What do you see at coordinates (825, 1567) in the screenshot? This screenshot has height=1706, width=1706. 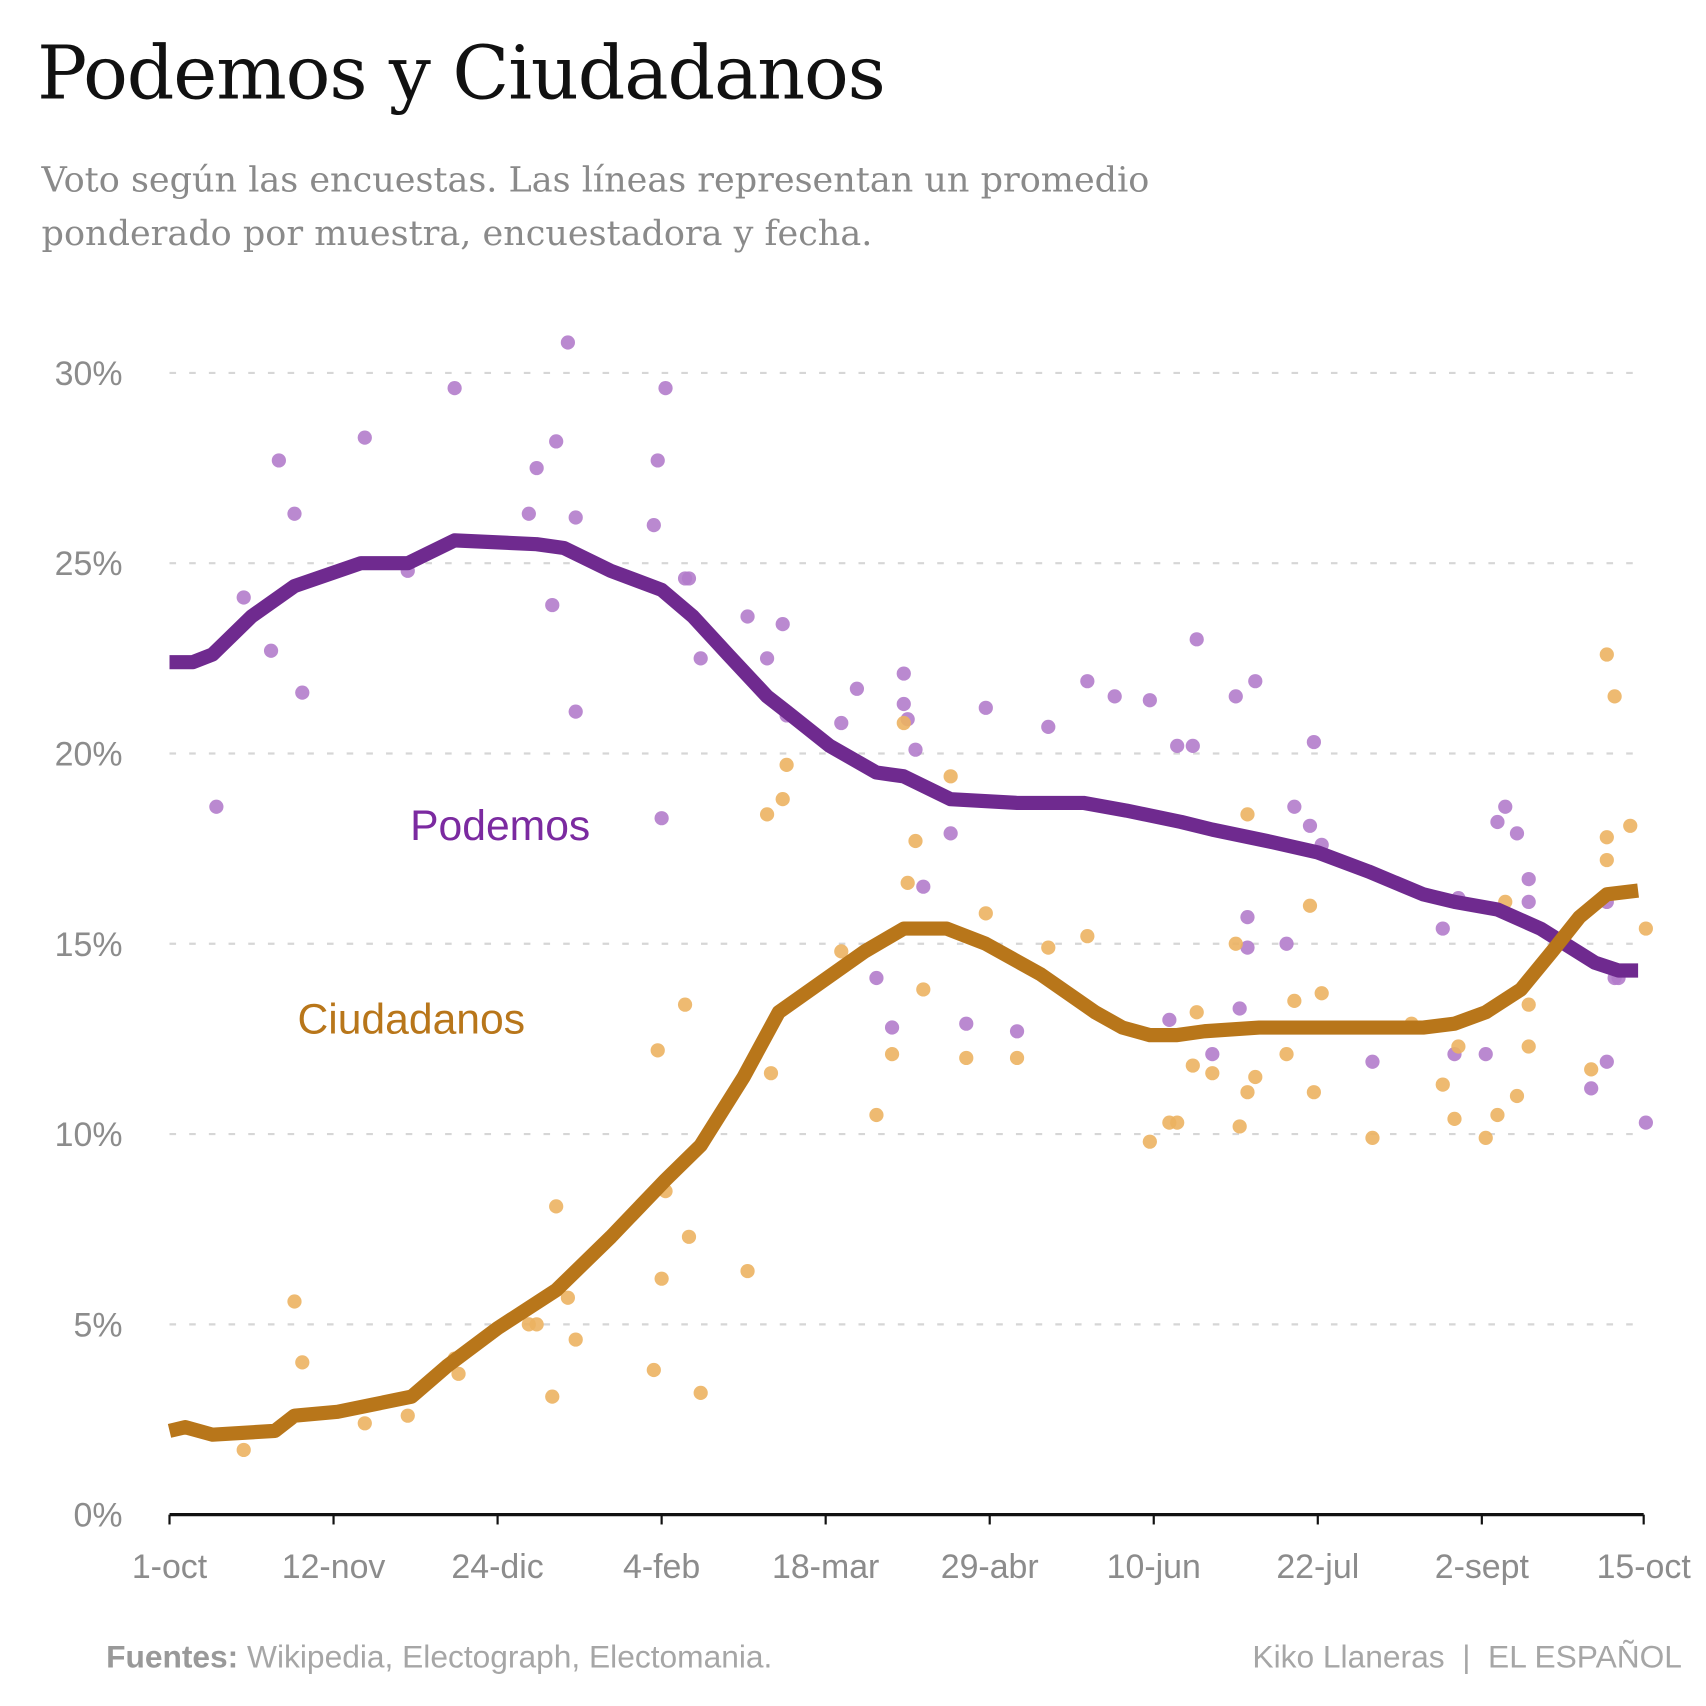 I see `x-tick-label: 18-mar` at bounding box center [825, 1567].